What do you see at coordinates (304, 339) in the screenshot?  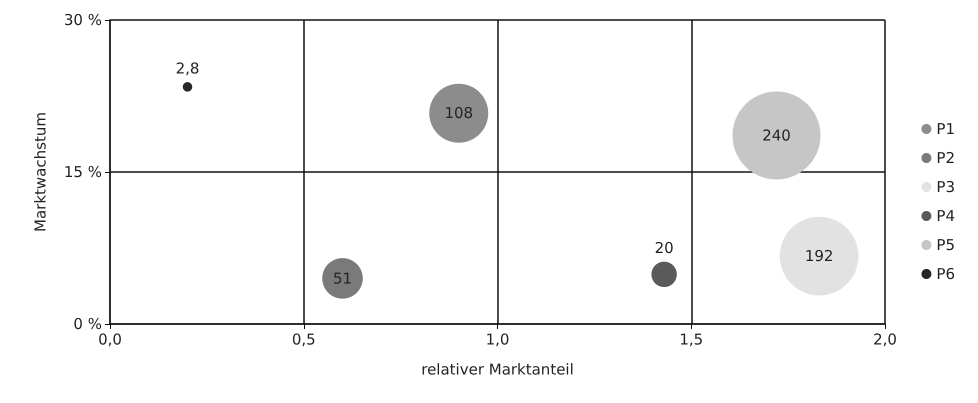 I see `x-tick-label: 0,5` at bounding box center [304, 339].